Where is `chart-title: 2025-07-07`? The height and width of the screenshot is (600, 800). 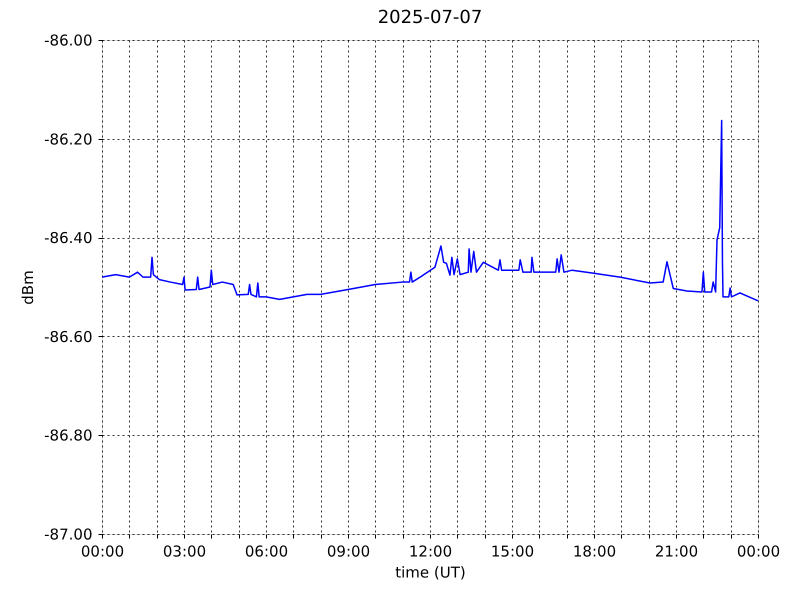 chart-title: 2025-07-07 is located at coordinates (430, 17).